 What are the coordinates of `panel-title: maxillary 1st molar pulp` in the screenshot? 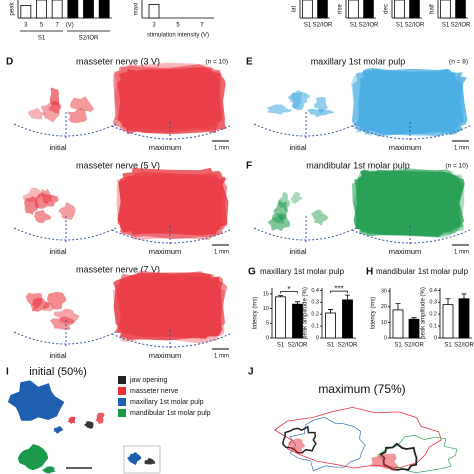 It's located at (302, 271).